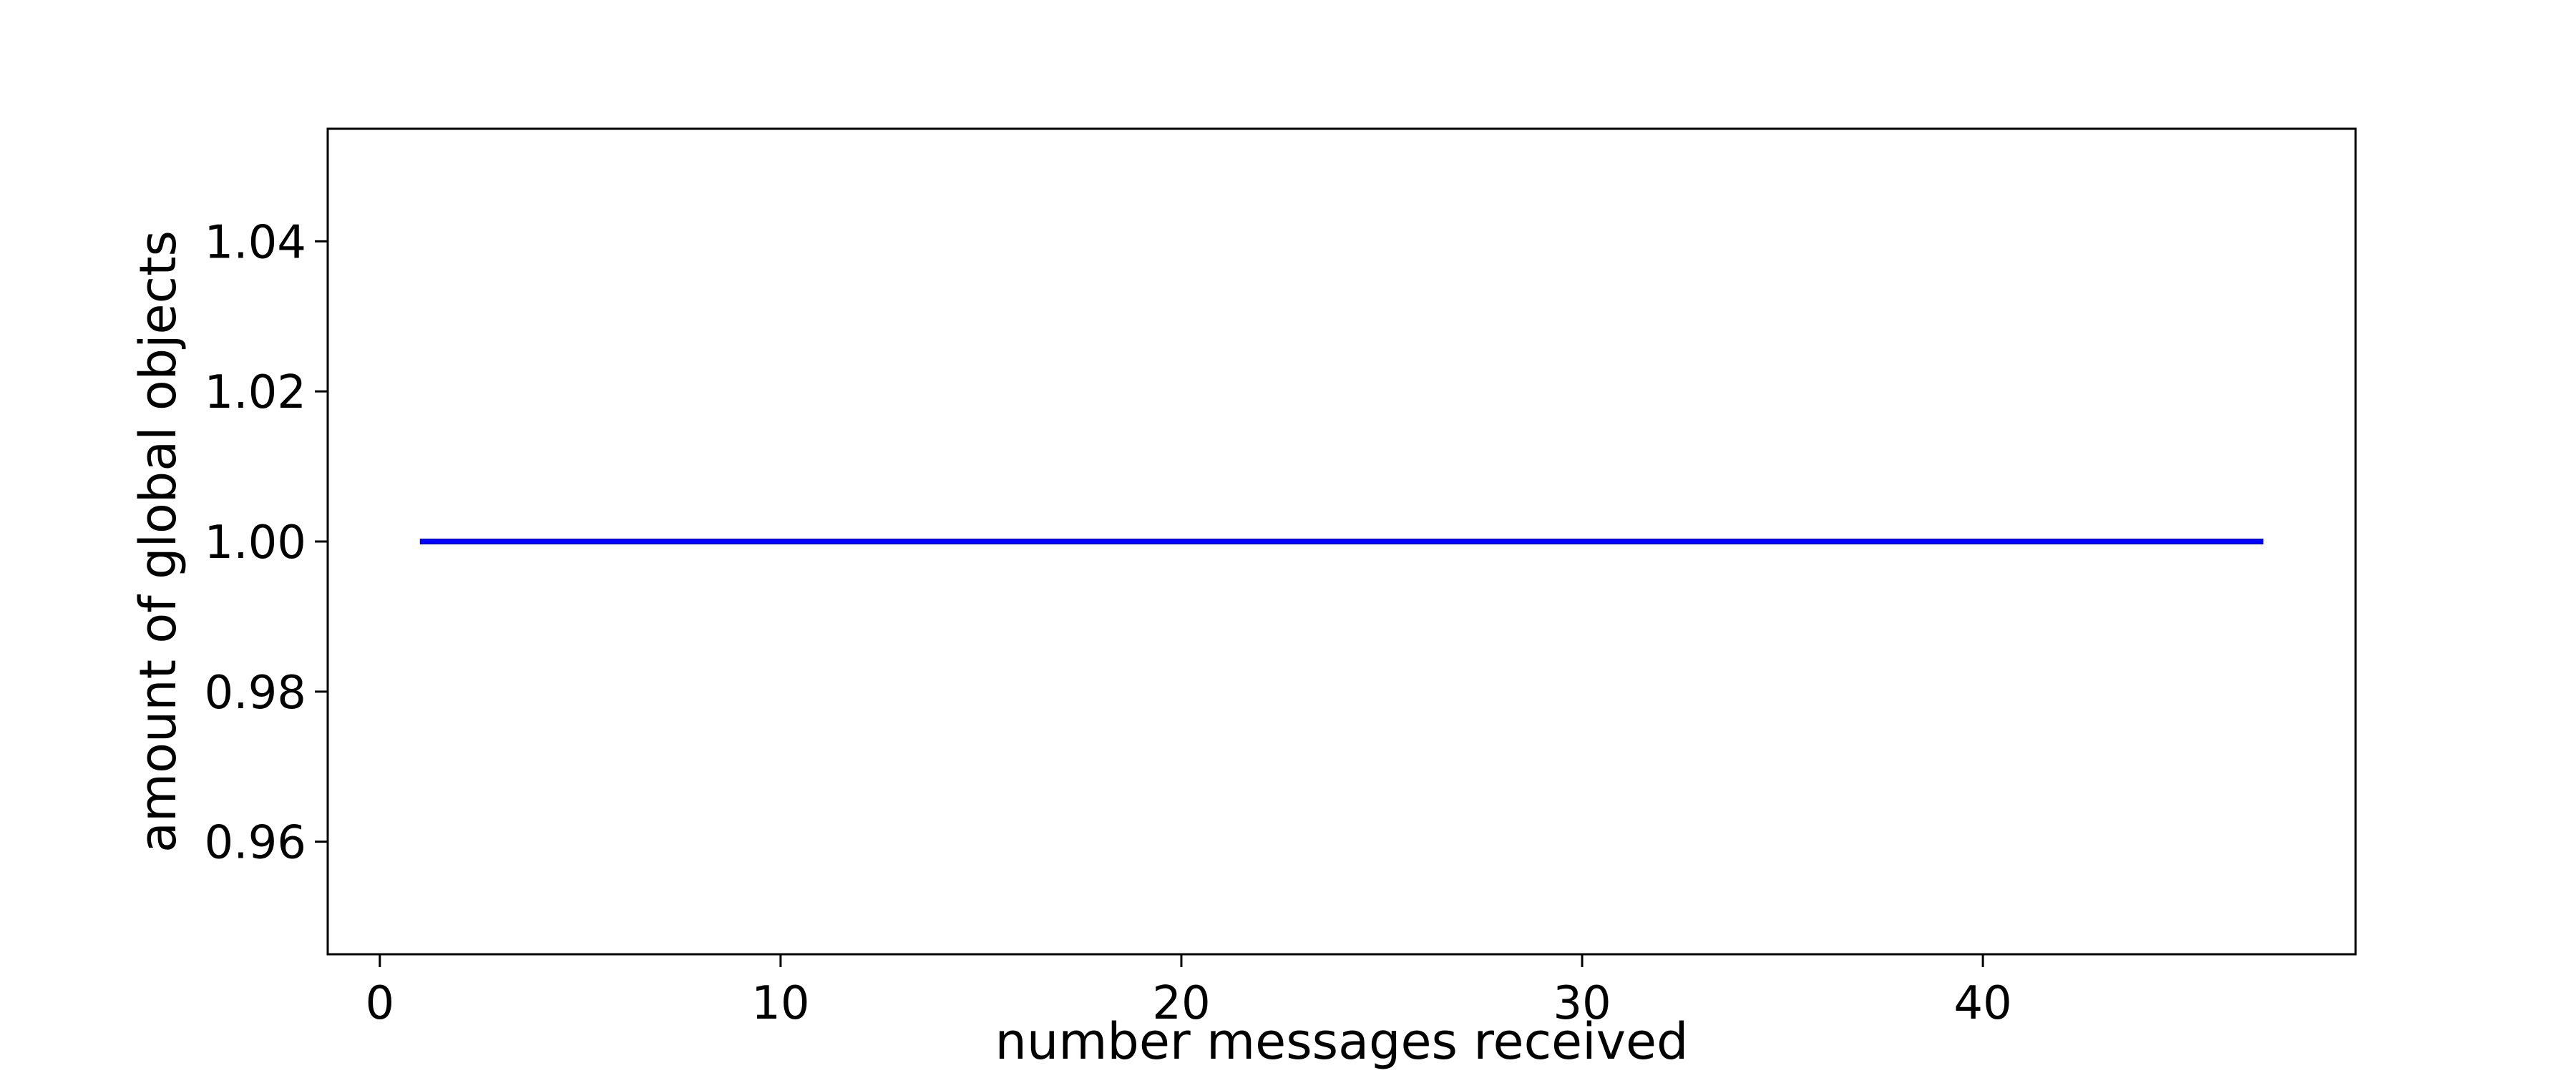 The width and height of the screenshot is (2576, 1073). What do you see at coordinates (256, 243) in the screenshot?
I see `y-tick-label: 1.04` at bounding box center [256, 243].